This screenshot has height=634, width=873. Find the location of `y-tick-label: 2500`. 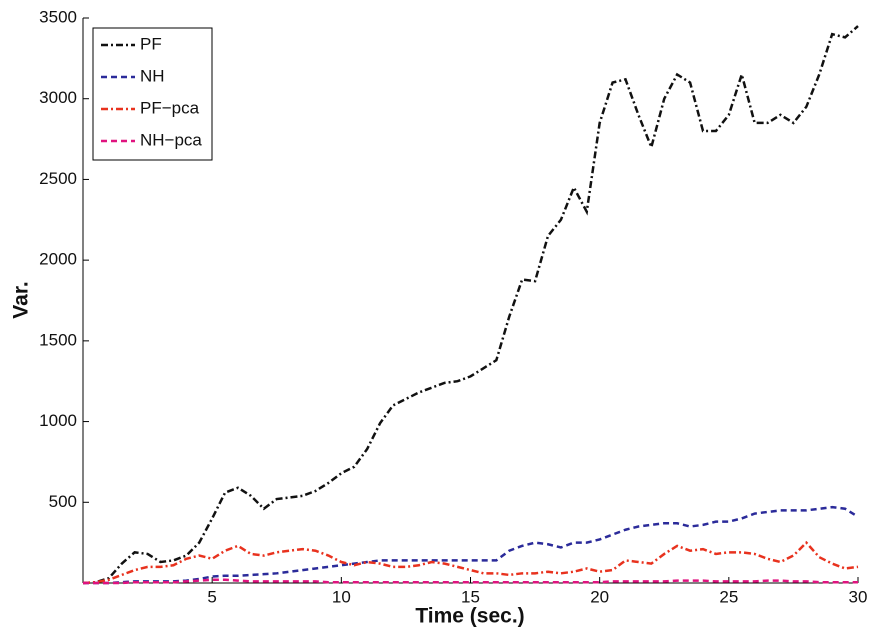

y-tick-label: 2500 is located at coordinates (58, 178).